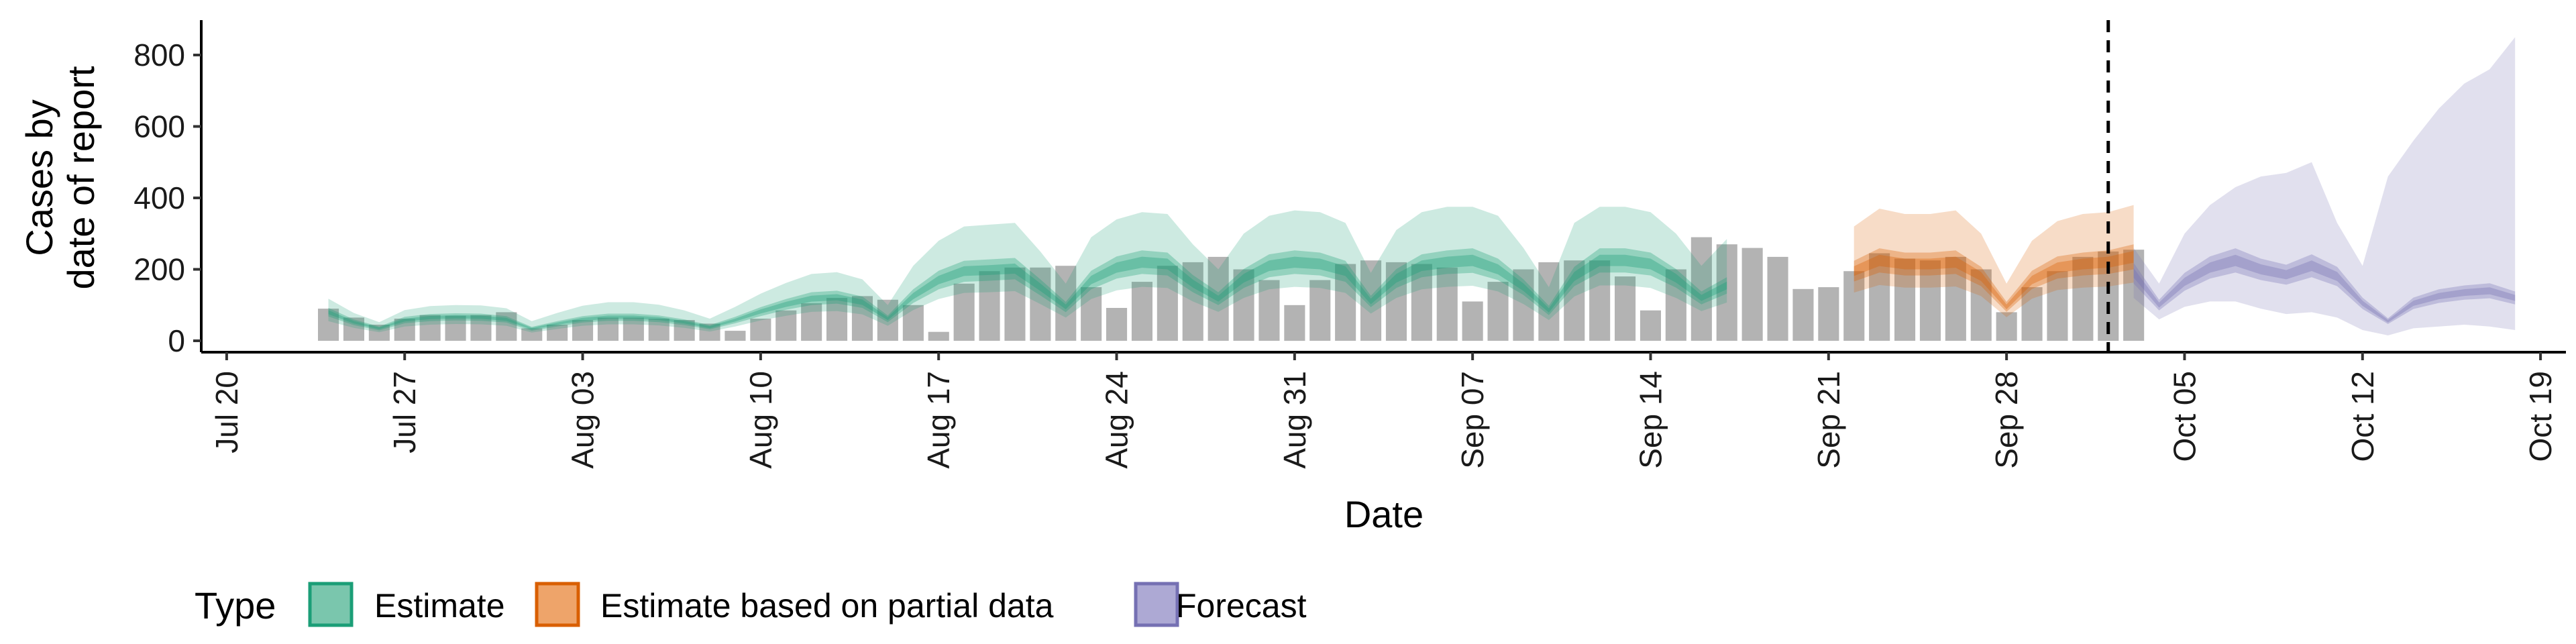  What do you see at coordinates (159, 126) in the screenshot?
I see `y-tick-label: 600` at bounding box center [159, 126].